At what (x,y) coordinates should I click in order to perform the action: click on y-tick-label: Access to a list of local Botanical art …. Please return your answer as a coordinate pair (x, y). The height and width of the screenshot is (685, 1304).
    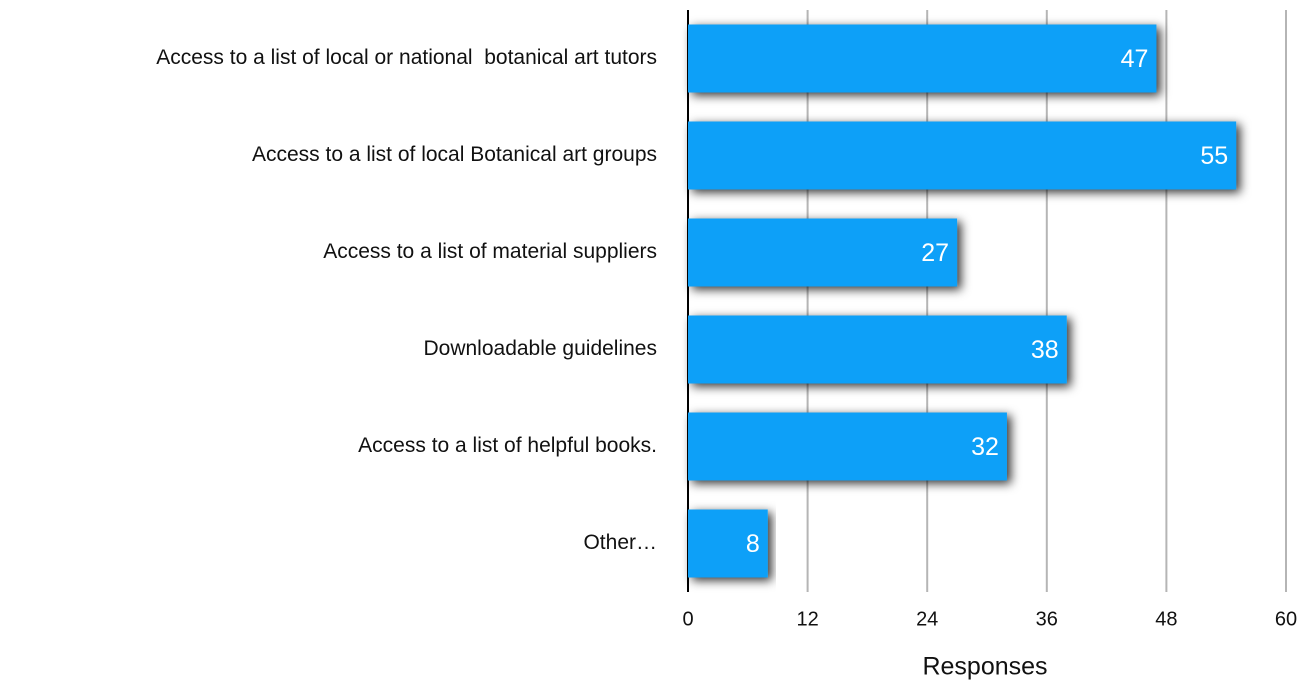
    Looking at the image, I should click on (454, 154).